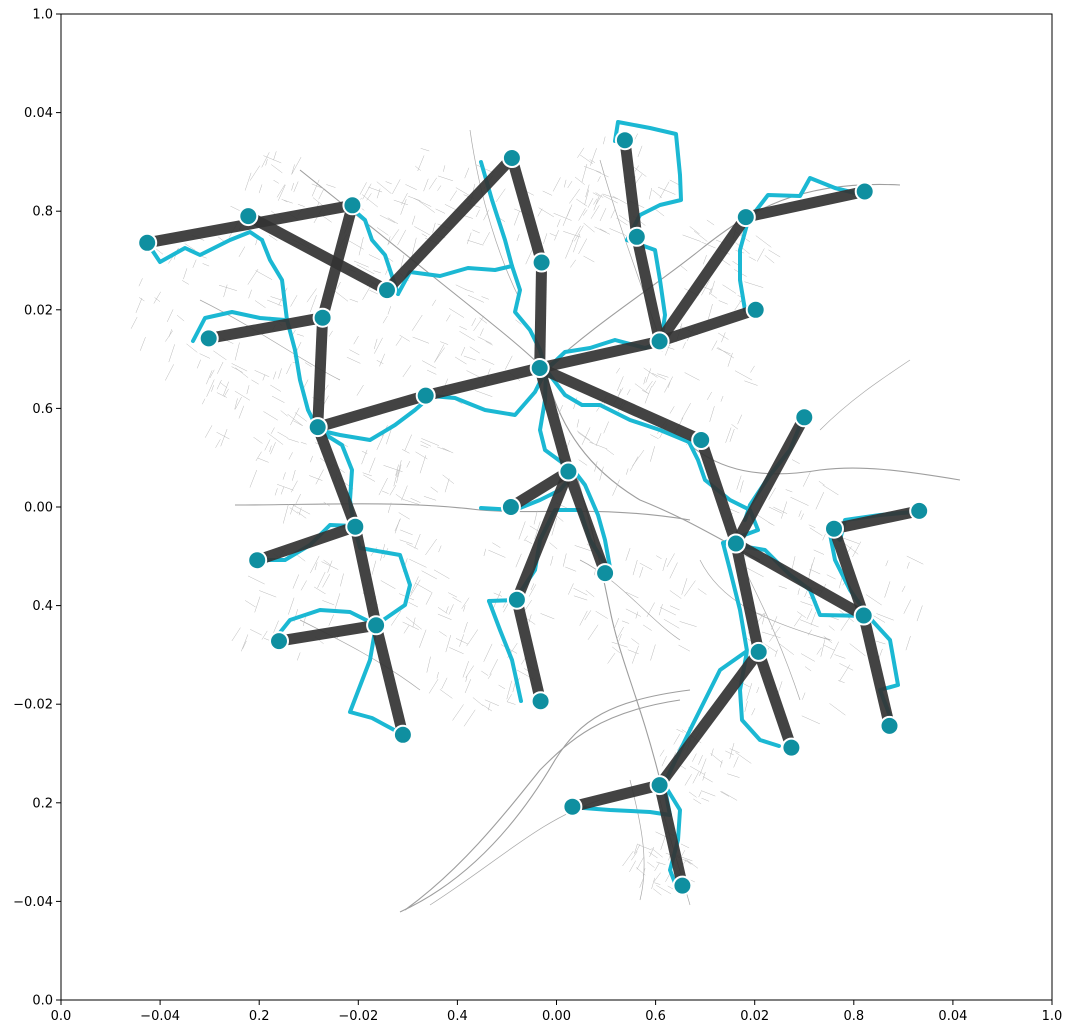 Image resolution: width=1072 pixels, height=1032 pixels. Describe the element at coordinates (33, 902) in the screenshot. I see `y-tick-label: −0.04` at that location.